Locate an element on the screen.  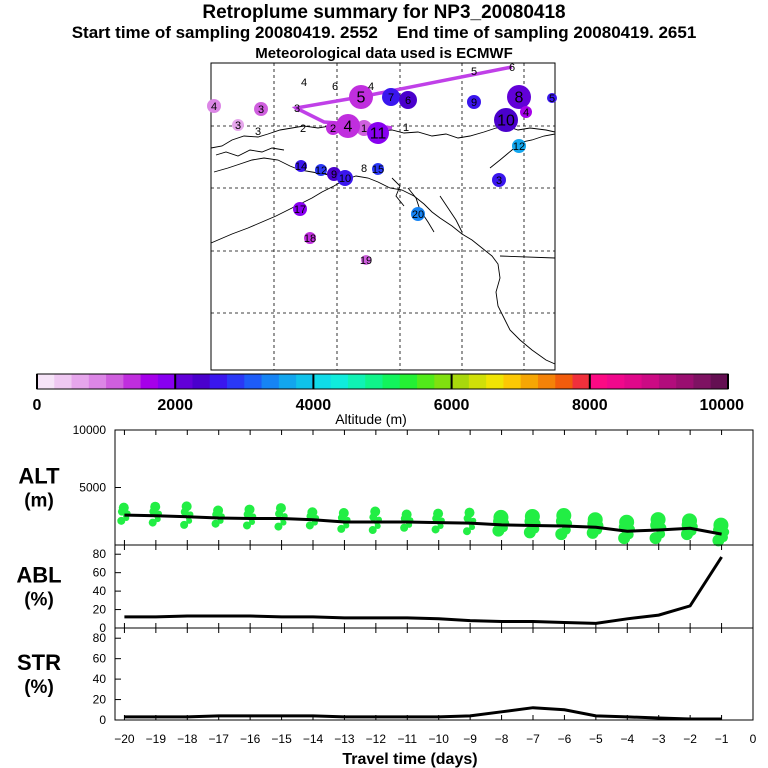
mean-altitude-line is located at coordinates (423, 524).